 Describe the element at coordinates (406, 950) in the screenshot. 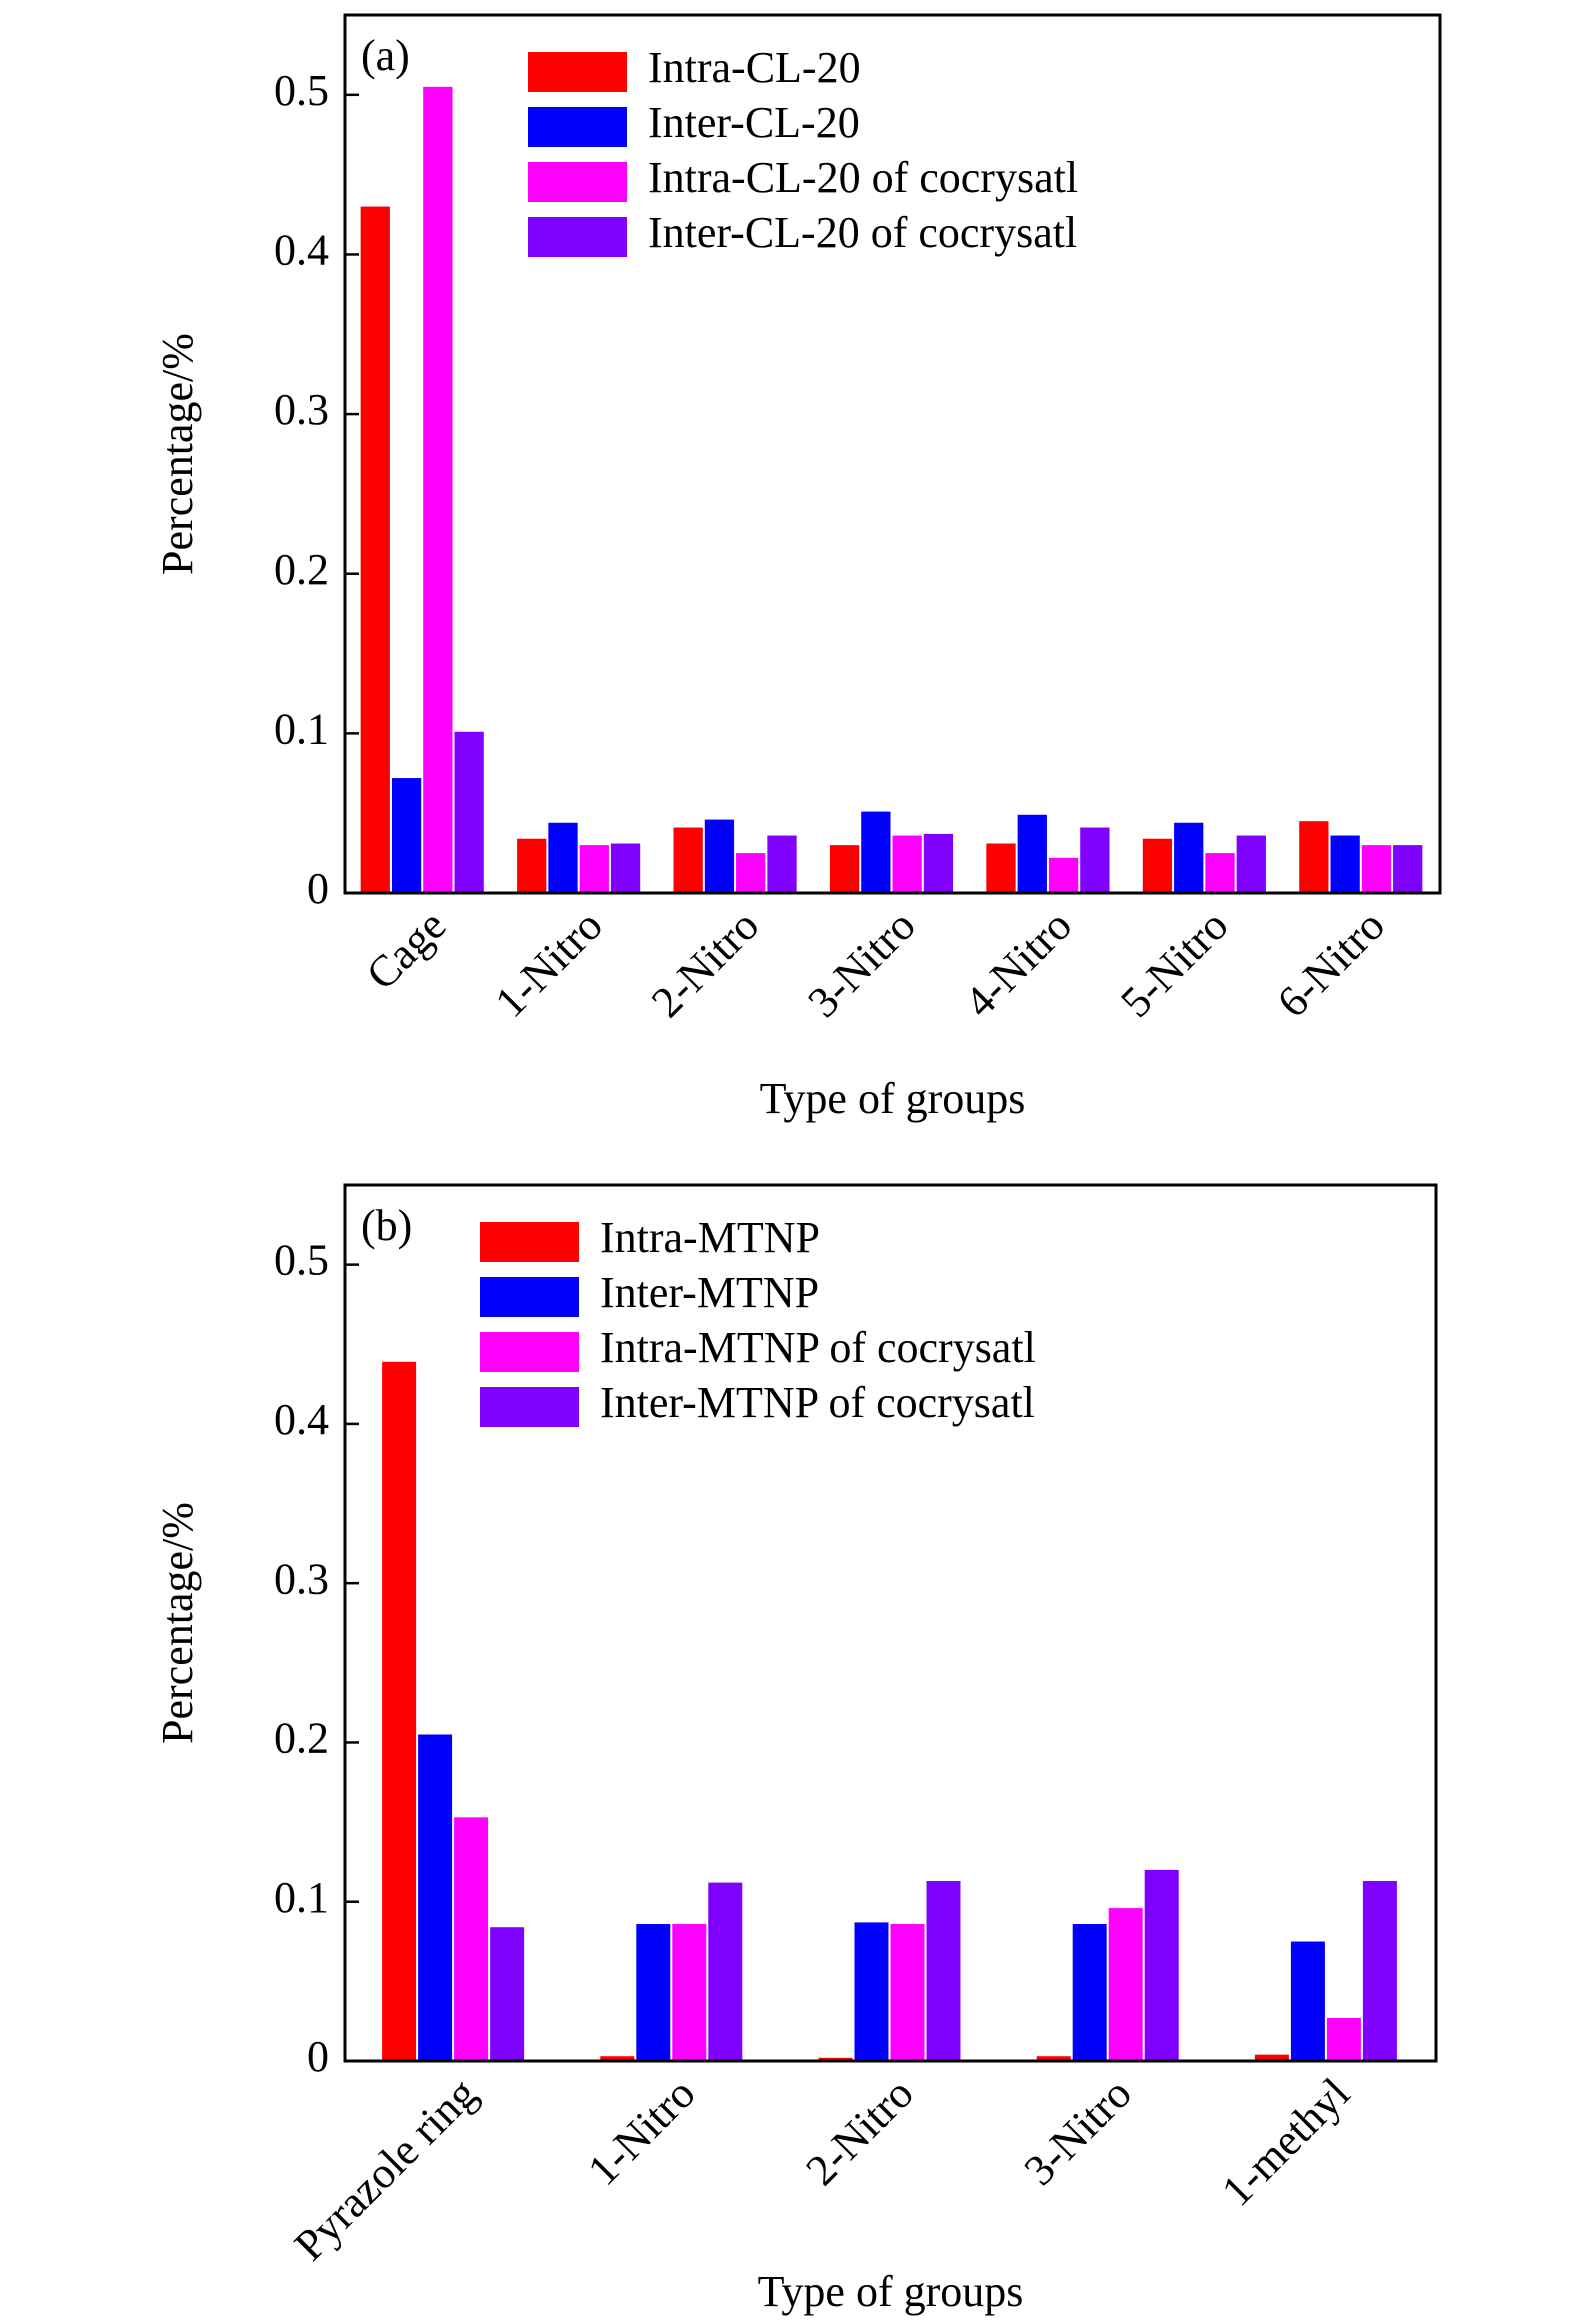

I see `x-tick-label: Cage` at that location.